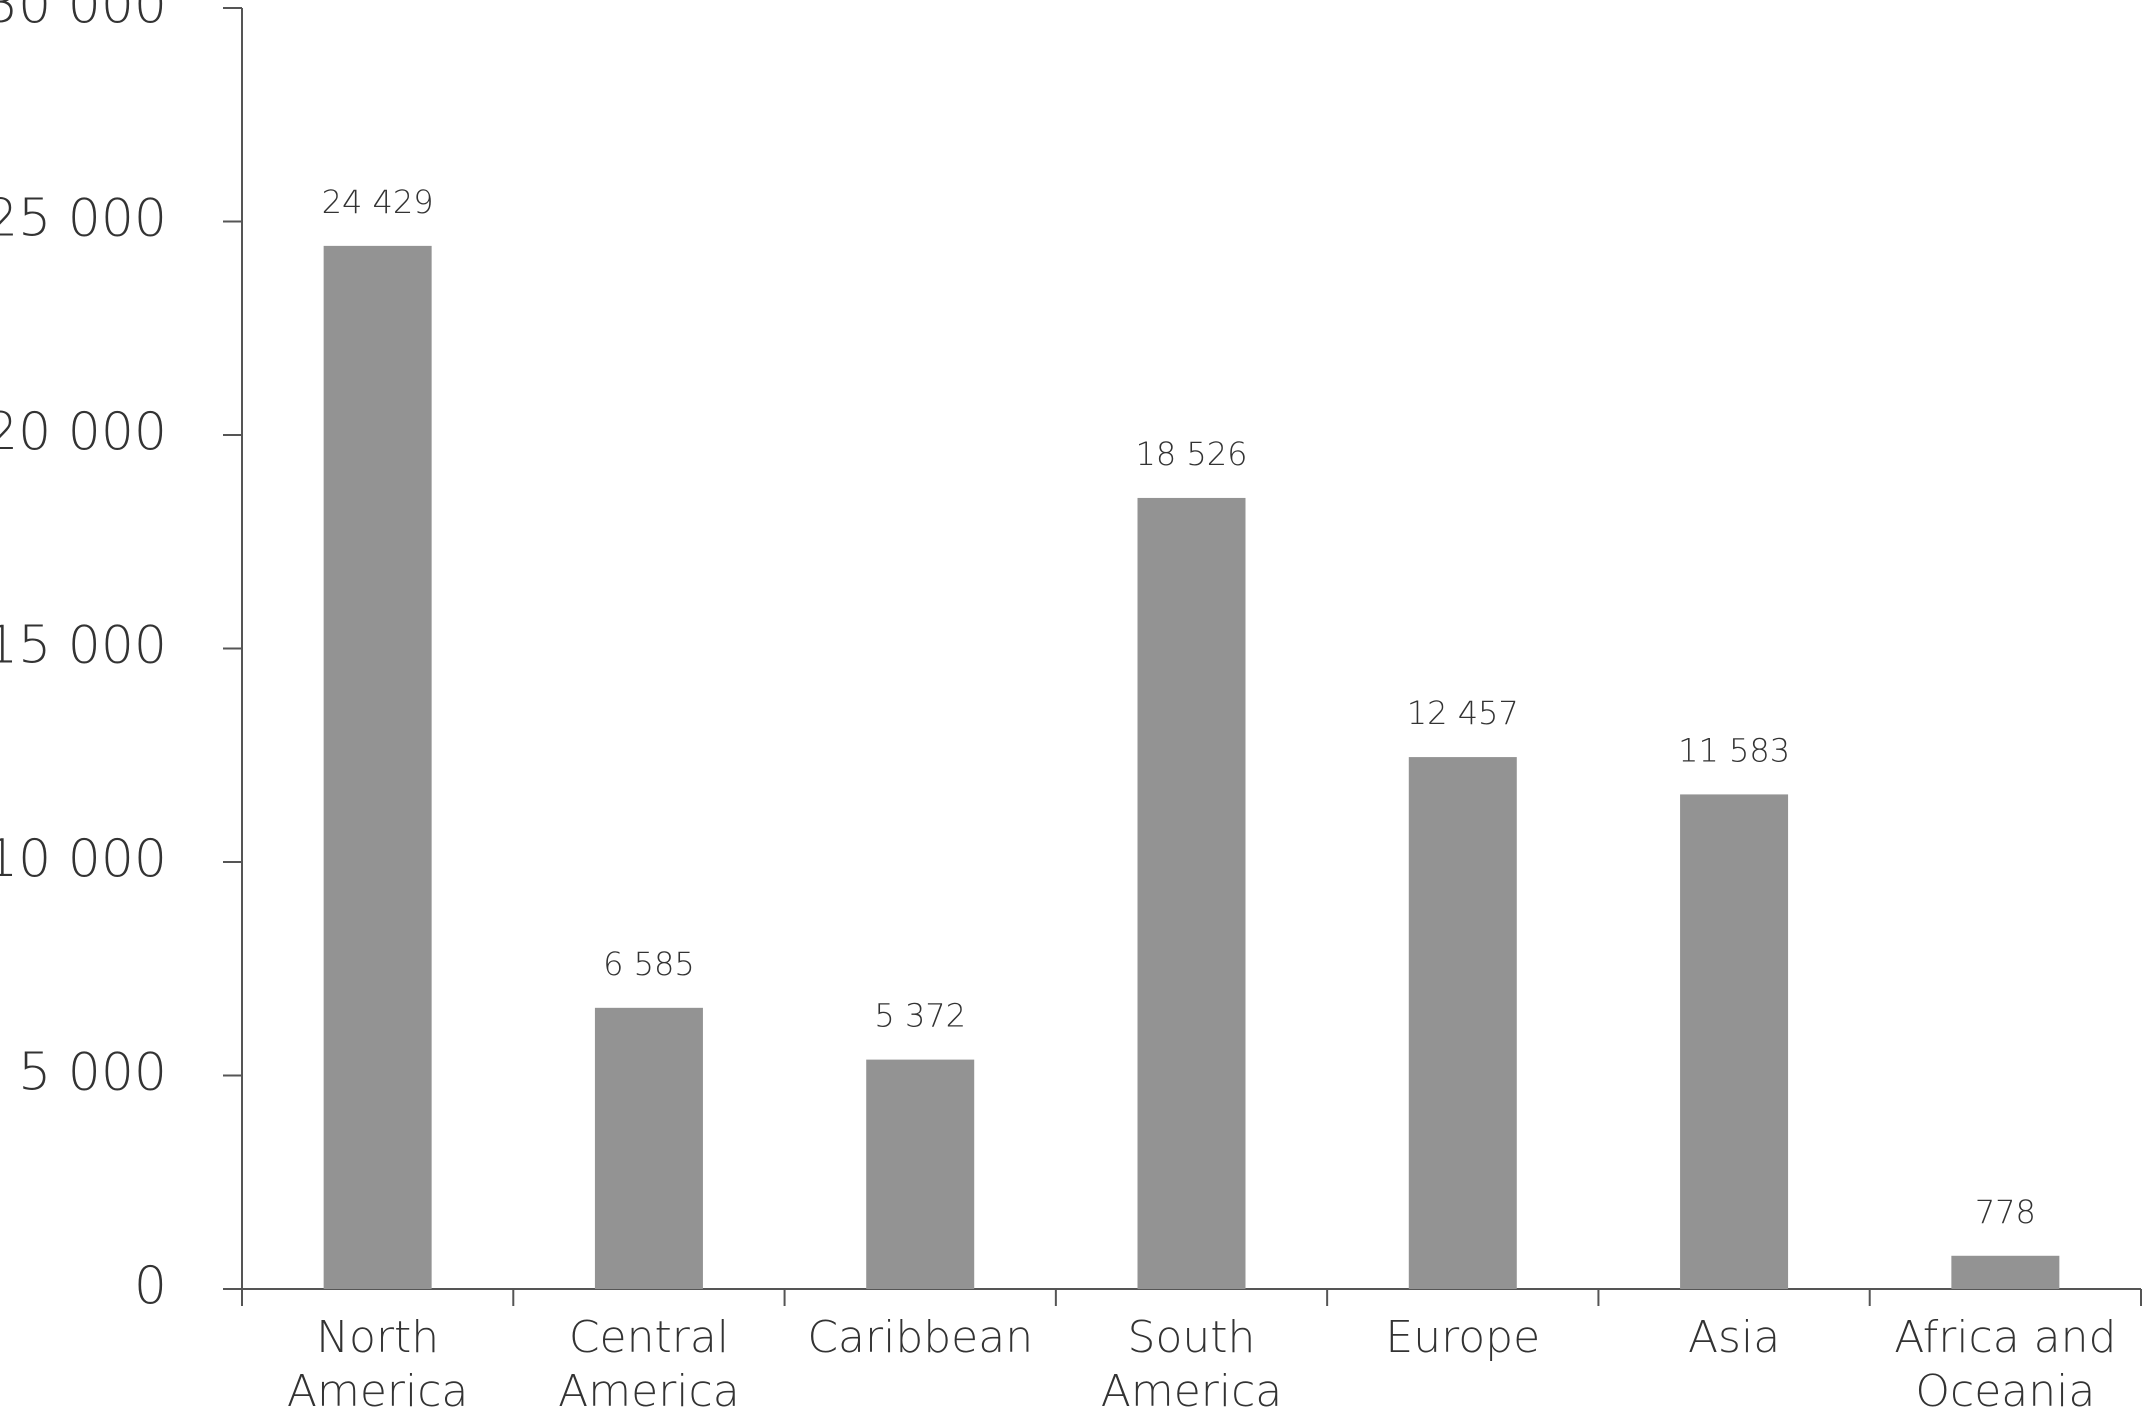 The height and width of the screenshot is (1419, 2143). I want to click on x-tick-label: Africa and Oceania, so click(2005, 1364).